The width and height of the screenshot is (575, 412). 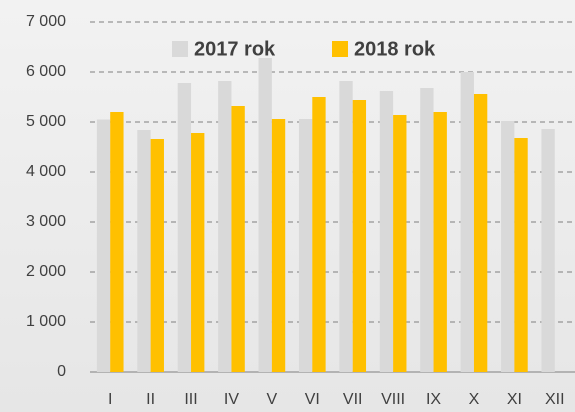 What do you see at coordinates (231, 399) in the screenshot?
I see `x-tick-label: IV` at bounding box center [231, 399].